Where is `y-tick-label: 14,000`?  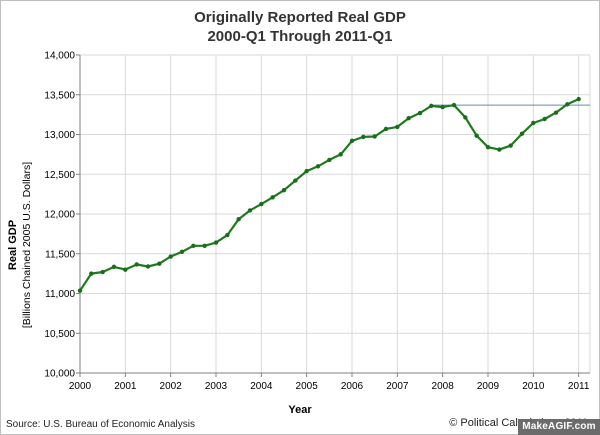 y-tick-label: 14,000 is located at coordinates (59, 56).